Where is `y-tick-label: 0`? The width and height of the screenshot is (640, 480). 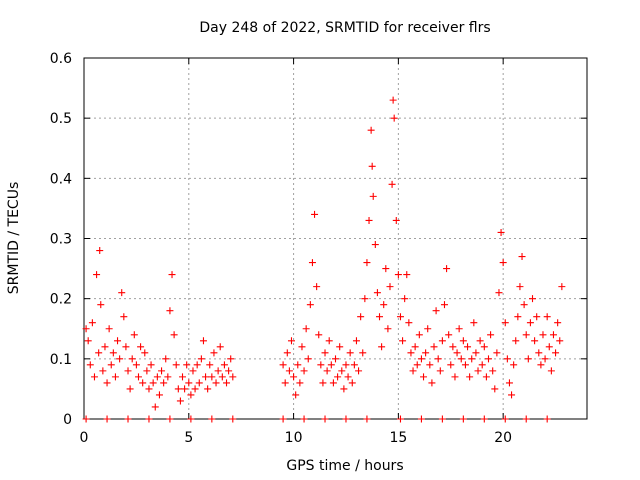 y-tick-label: 0 is located at coordinates (67, 420).